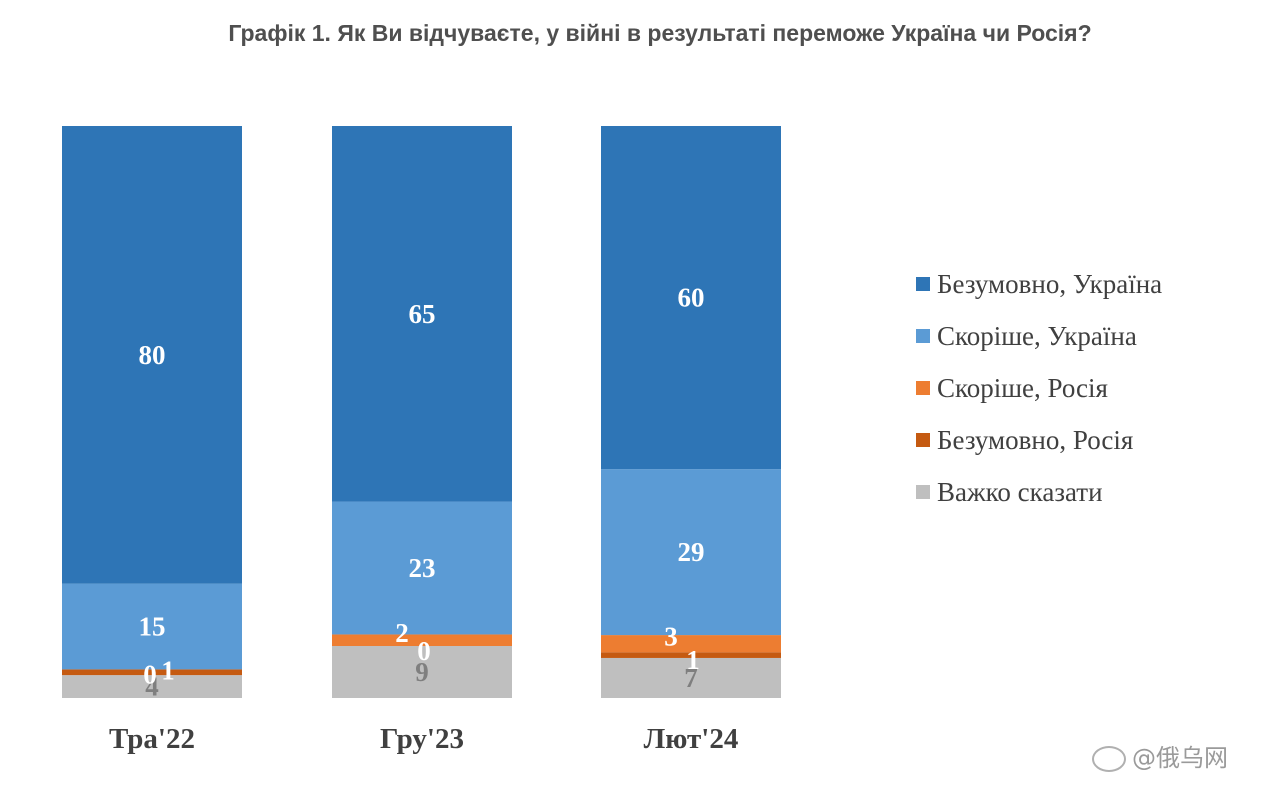 The image size is (1280, 787). I want to click on data-label-1-3: 0, so click(150, 674).